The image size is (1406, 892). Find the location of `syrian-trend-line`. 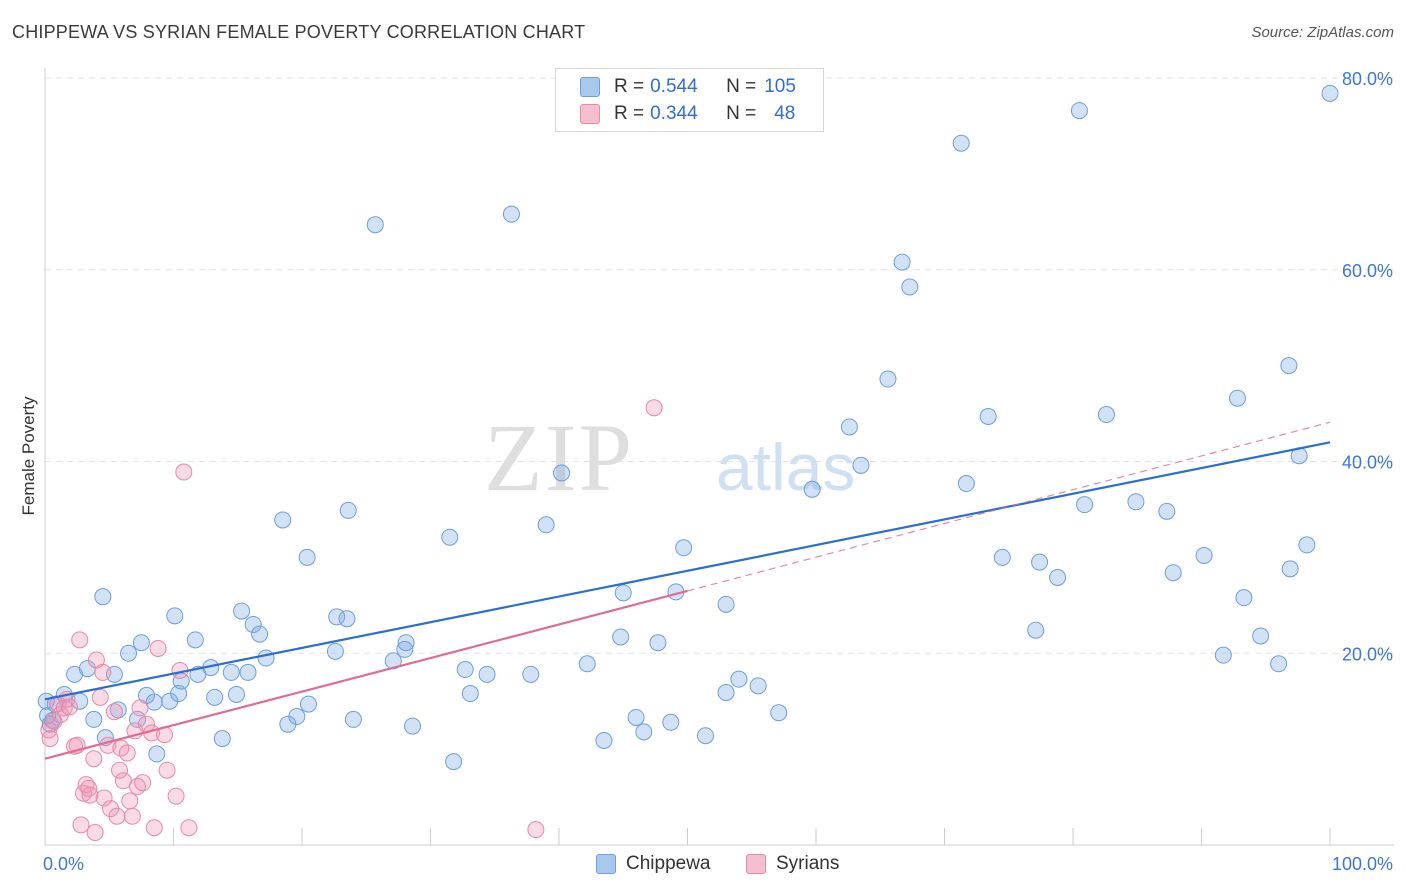

syrian-trend-line is located at coordinates (366, 674).